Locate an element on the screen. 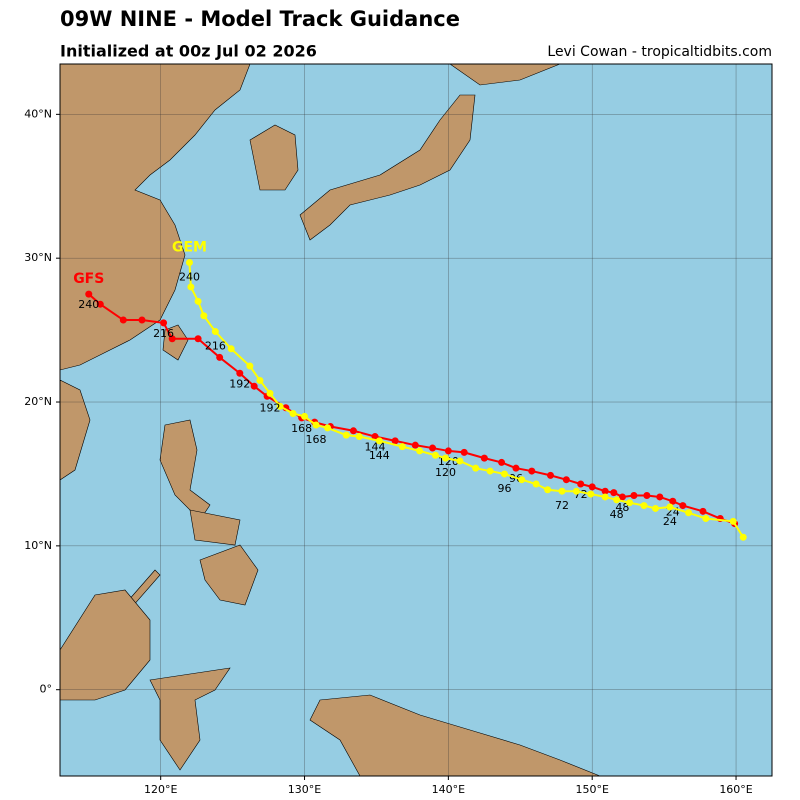  chart-subtitle: Initialized at 00z Jul 02 2026 is located at coordinates (188, 51).